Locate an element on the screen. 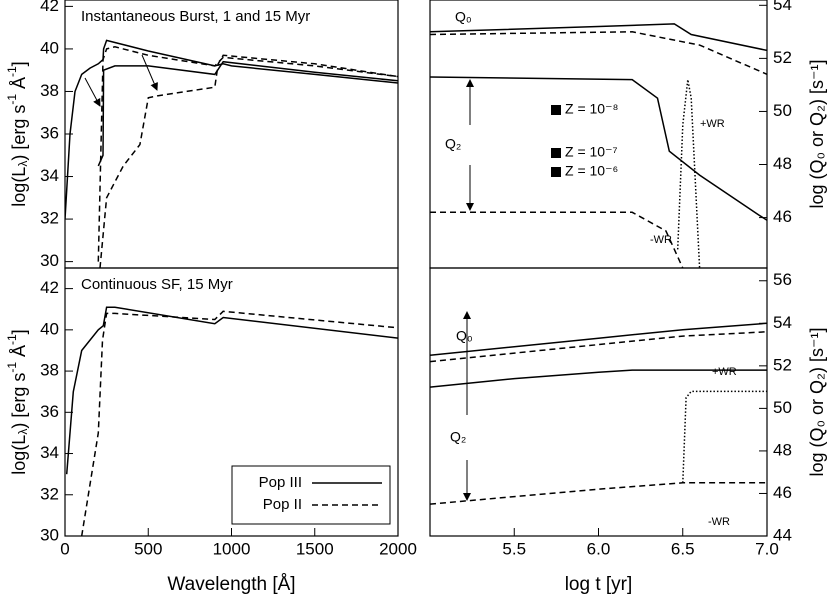 This screenshot has height=601, width=830. legend: Pop III Pop II is located at coordinates (311, 495).